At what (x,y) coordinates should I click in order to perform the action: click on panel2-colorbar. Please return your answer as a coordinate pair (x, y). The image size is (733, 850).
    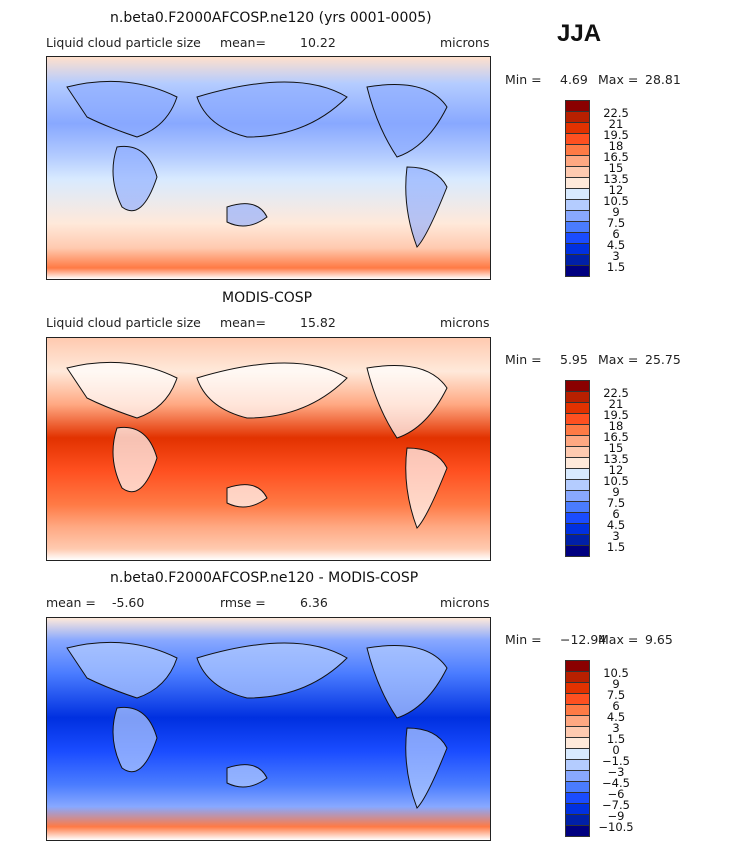
    Looking at the image, I should click on (577, 468).